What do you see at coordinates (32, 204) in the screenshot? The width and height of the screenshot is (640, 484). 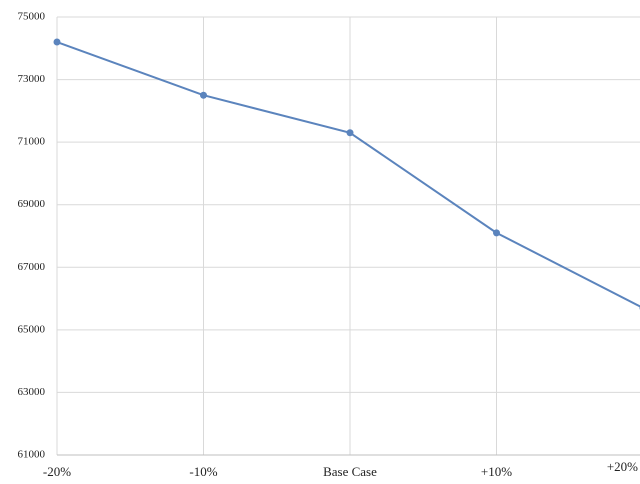 I see `y-tick-label: 69000` at bounding box center [32, 204].